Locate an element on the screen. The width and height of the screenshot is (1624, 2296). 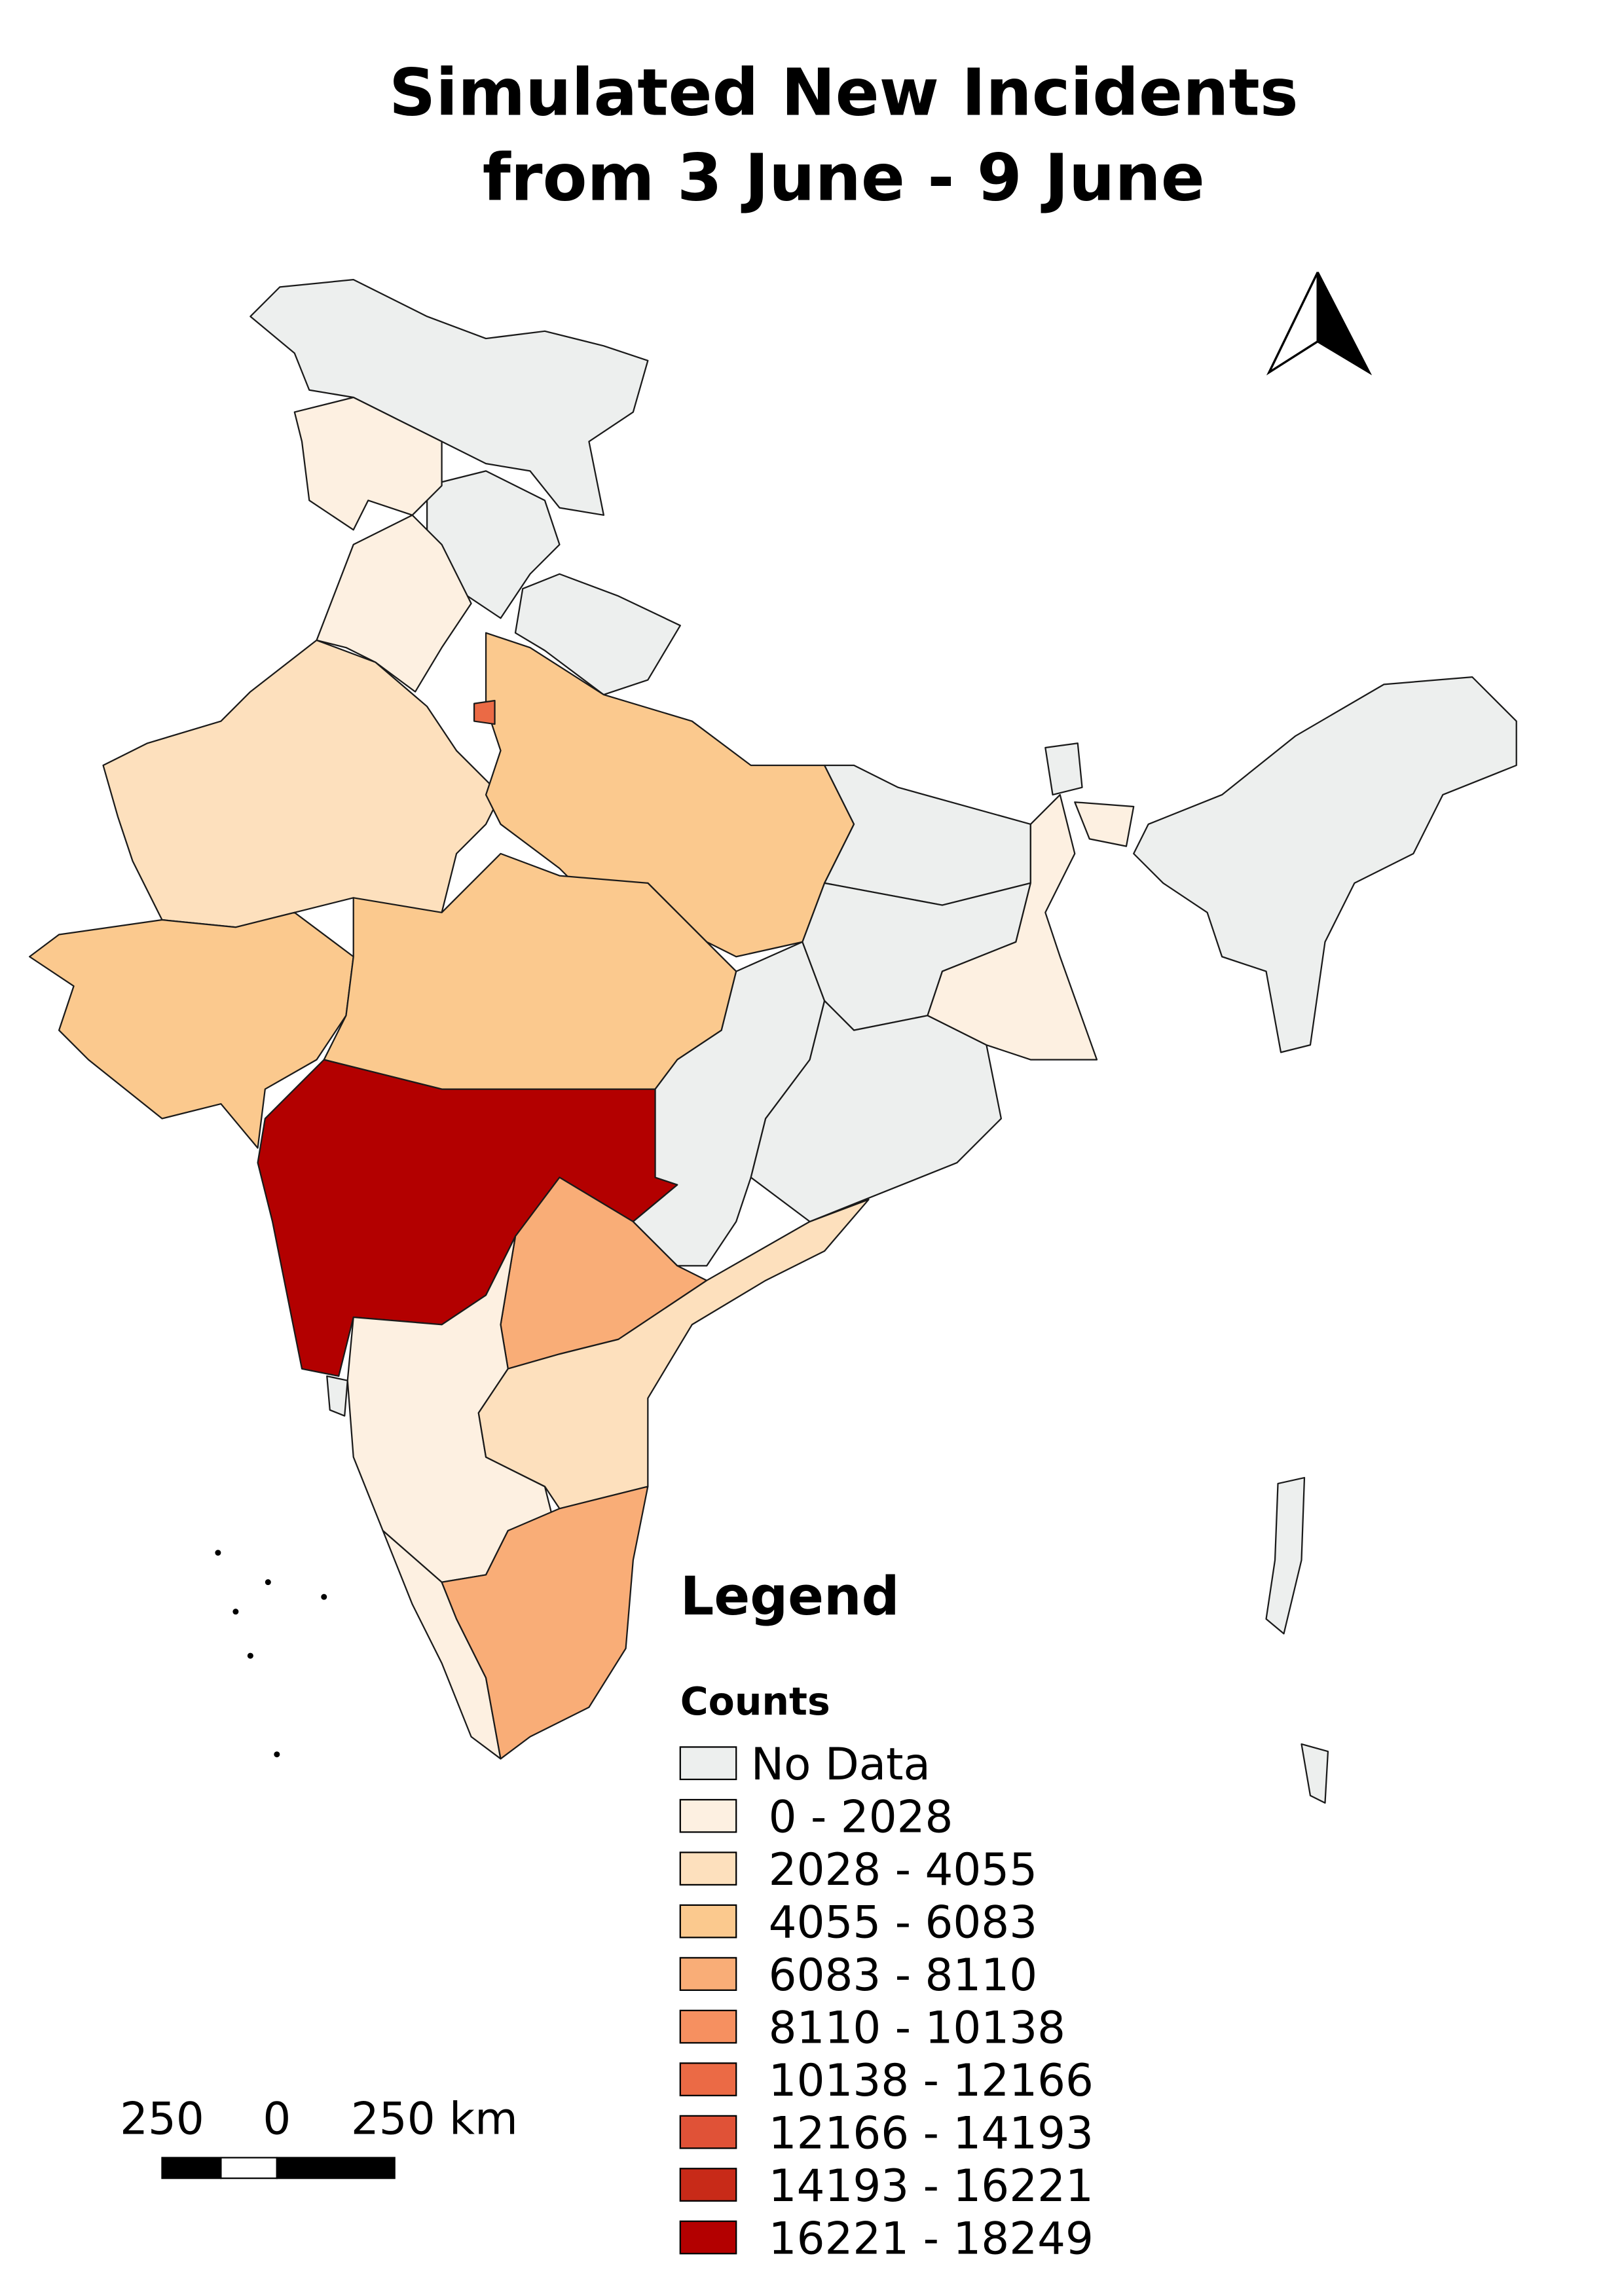
legend-label: 6083 - 8110 is located at coordinates (903, 1975).